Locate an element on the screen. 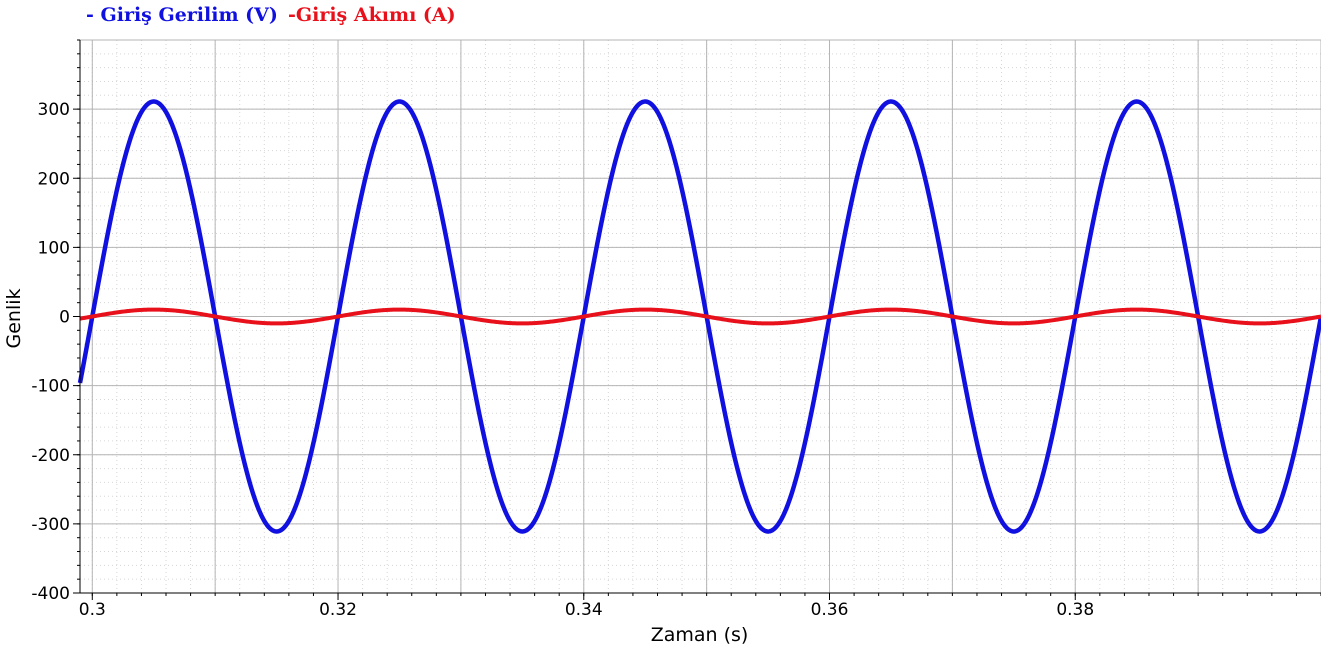  y-tick-label: 100 is located at coordinates (54, 248).